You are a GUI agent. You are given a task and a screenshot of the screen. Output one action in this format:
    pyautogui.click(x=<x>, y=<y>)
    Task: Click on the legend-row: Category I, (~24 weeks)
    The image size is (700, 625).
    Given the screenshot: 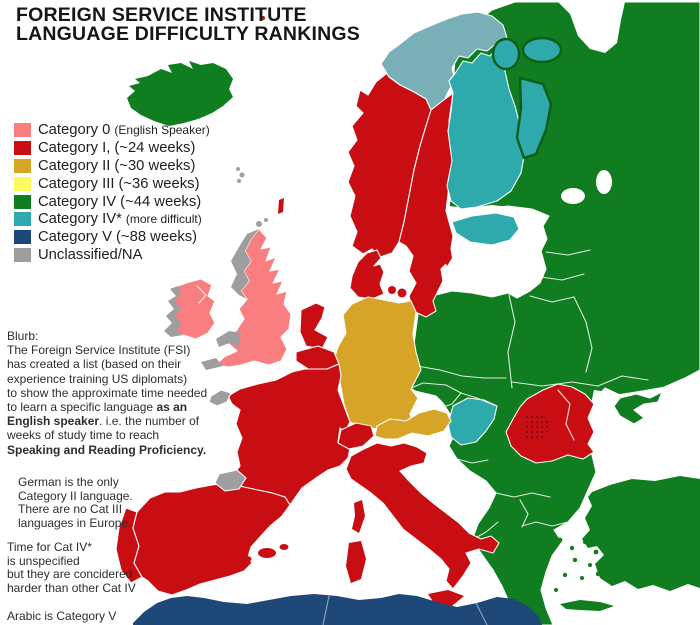 What is the action you would take?
    pyautogui.click(x=112, y=148)
    